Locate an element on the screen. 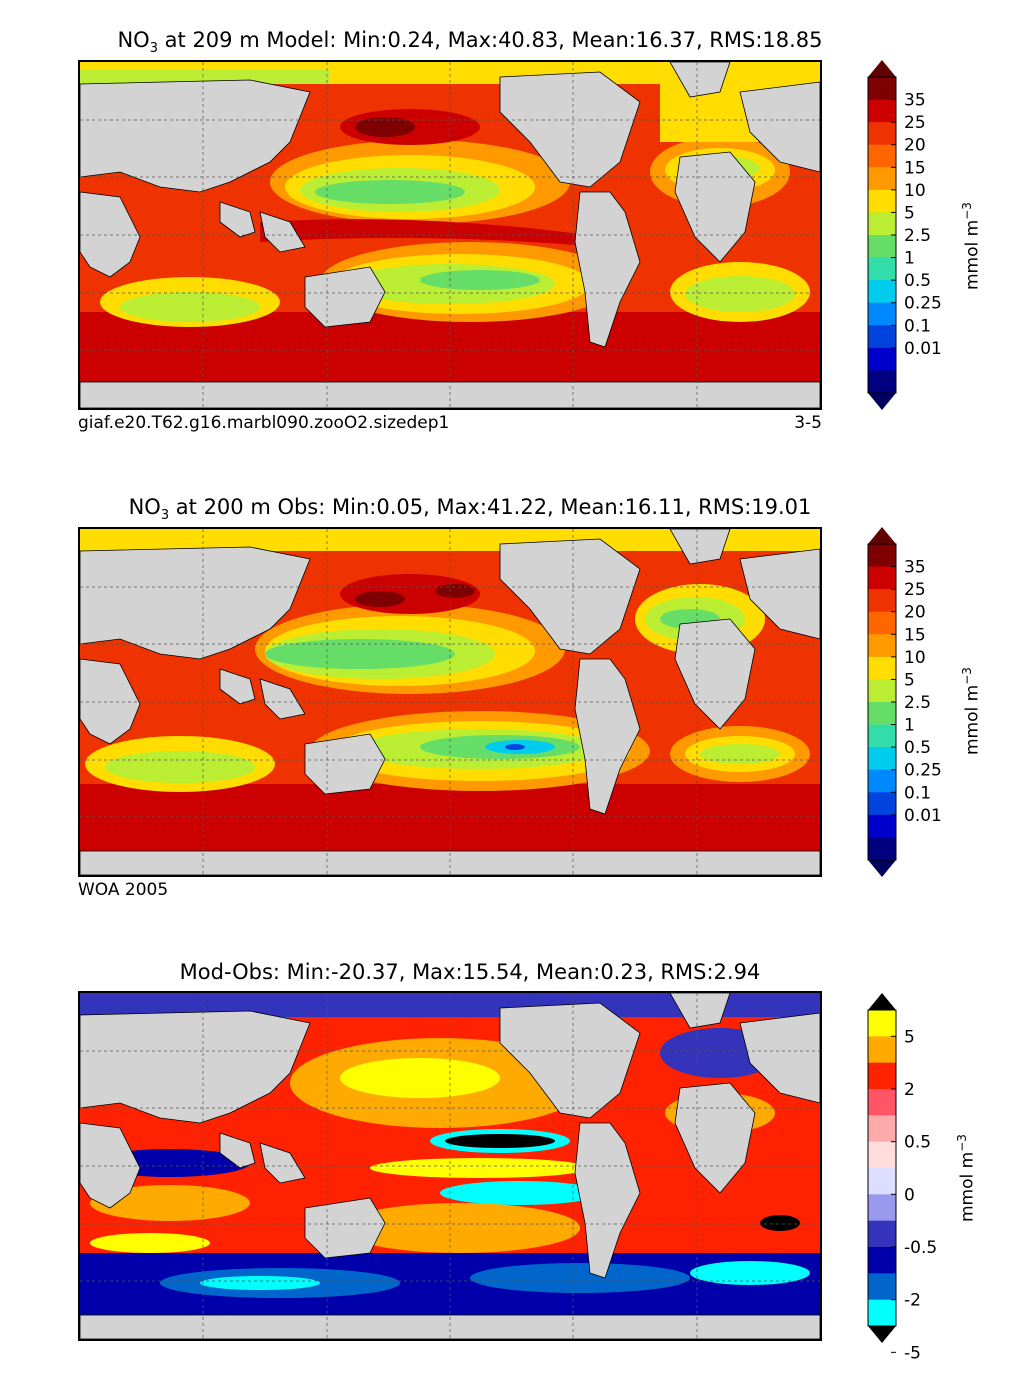 The width and height of the screenshot is (1012, 1373). colorbar-unit: mmol m−3 is located at coordinates (966, 1178).